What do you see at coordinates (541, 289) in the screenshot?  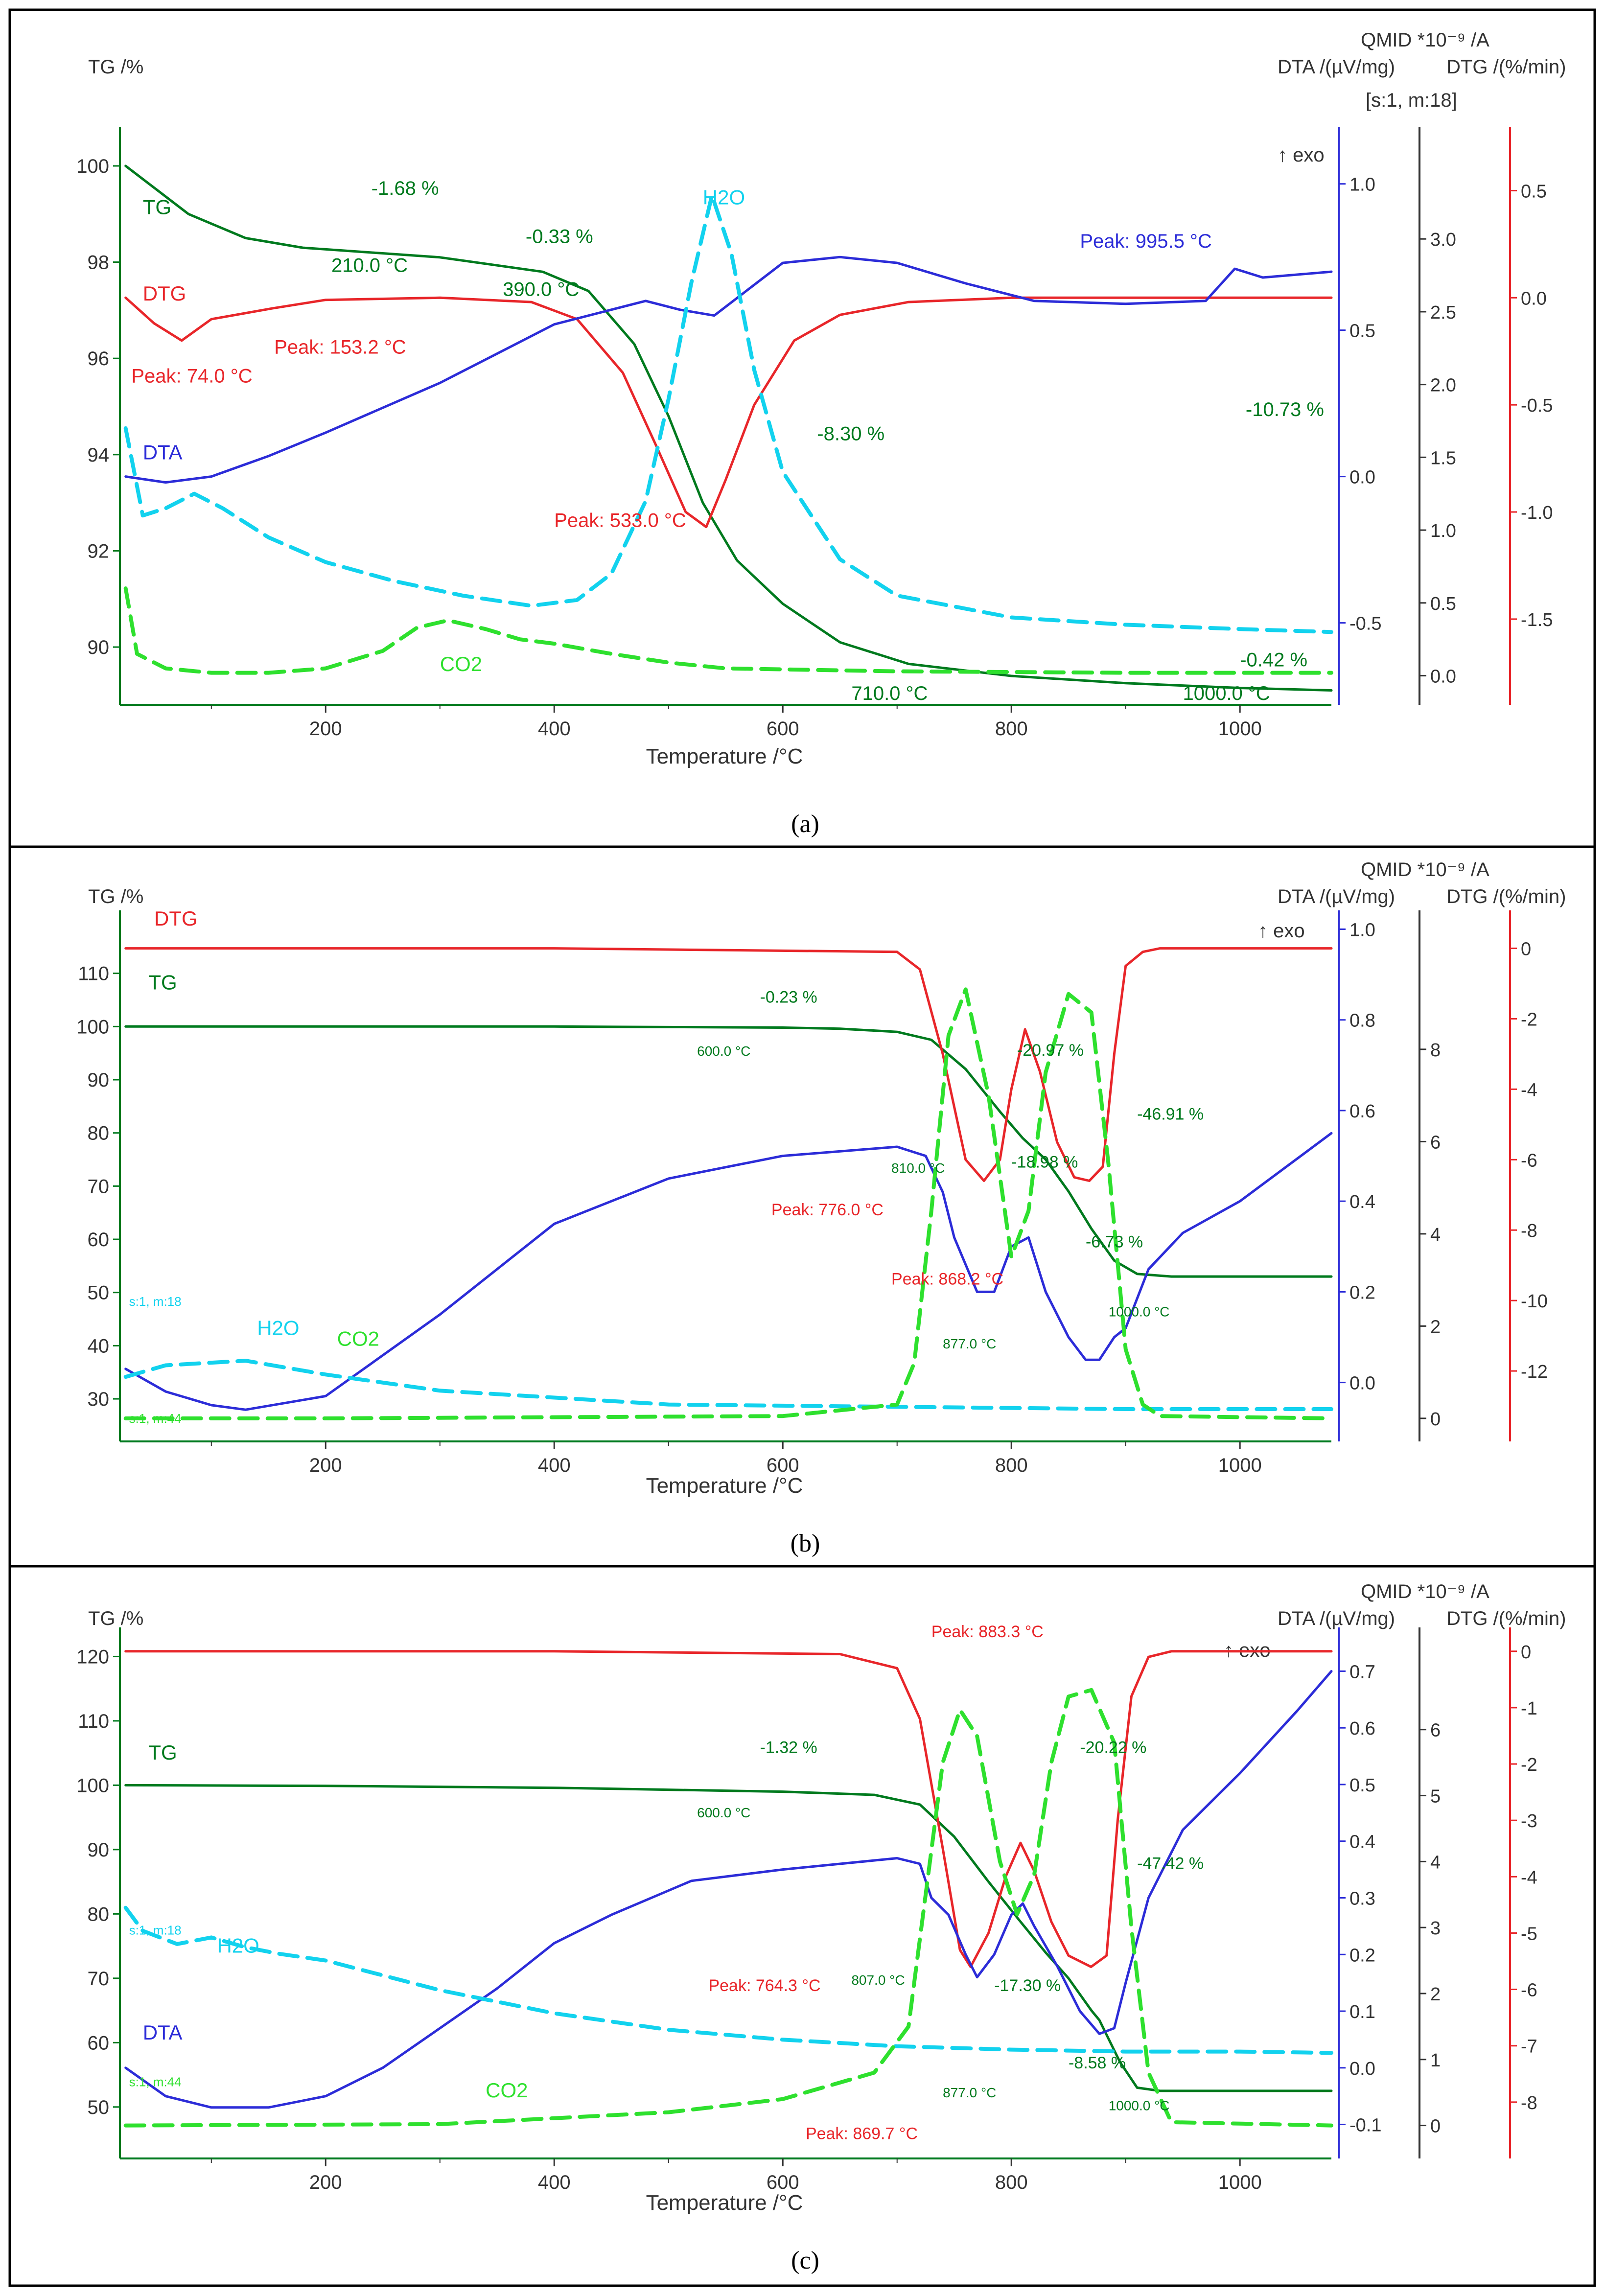 I see `annotation-label: 390.0 °C` at bounding box center [541, 289].